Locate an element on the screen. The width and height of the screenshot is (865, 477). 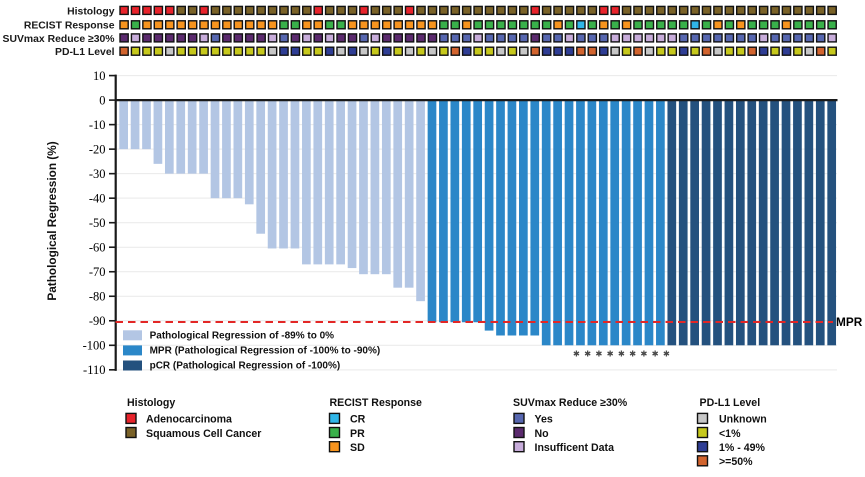
svg-text: -90 is located at coordinates (97, 321).